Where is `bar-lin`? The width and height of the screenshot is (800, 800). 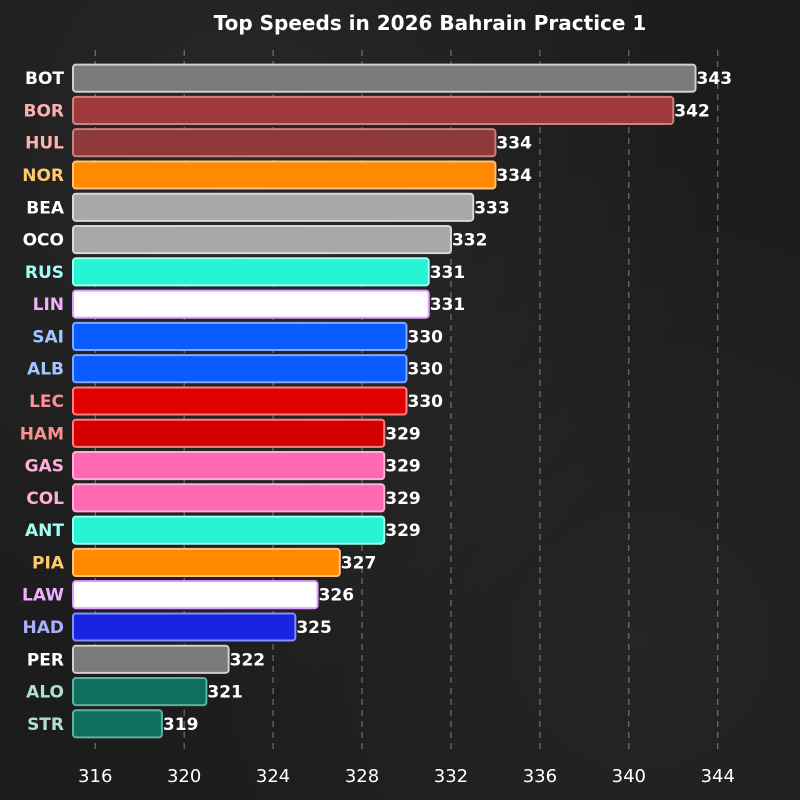 bar-lin is located at coordinates (251, 304).